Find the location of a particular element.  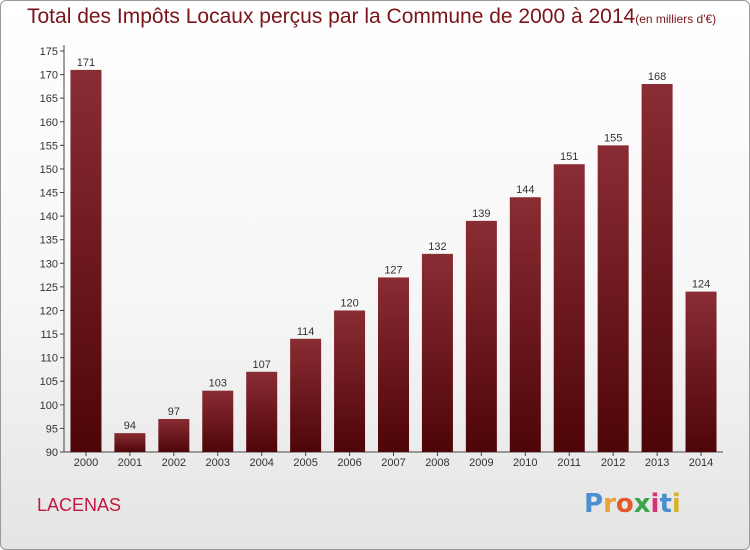

x-tick-label-2004: 2004 is located at coordinates (261, 463).